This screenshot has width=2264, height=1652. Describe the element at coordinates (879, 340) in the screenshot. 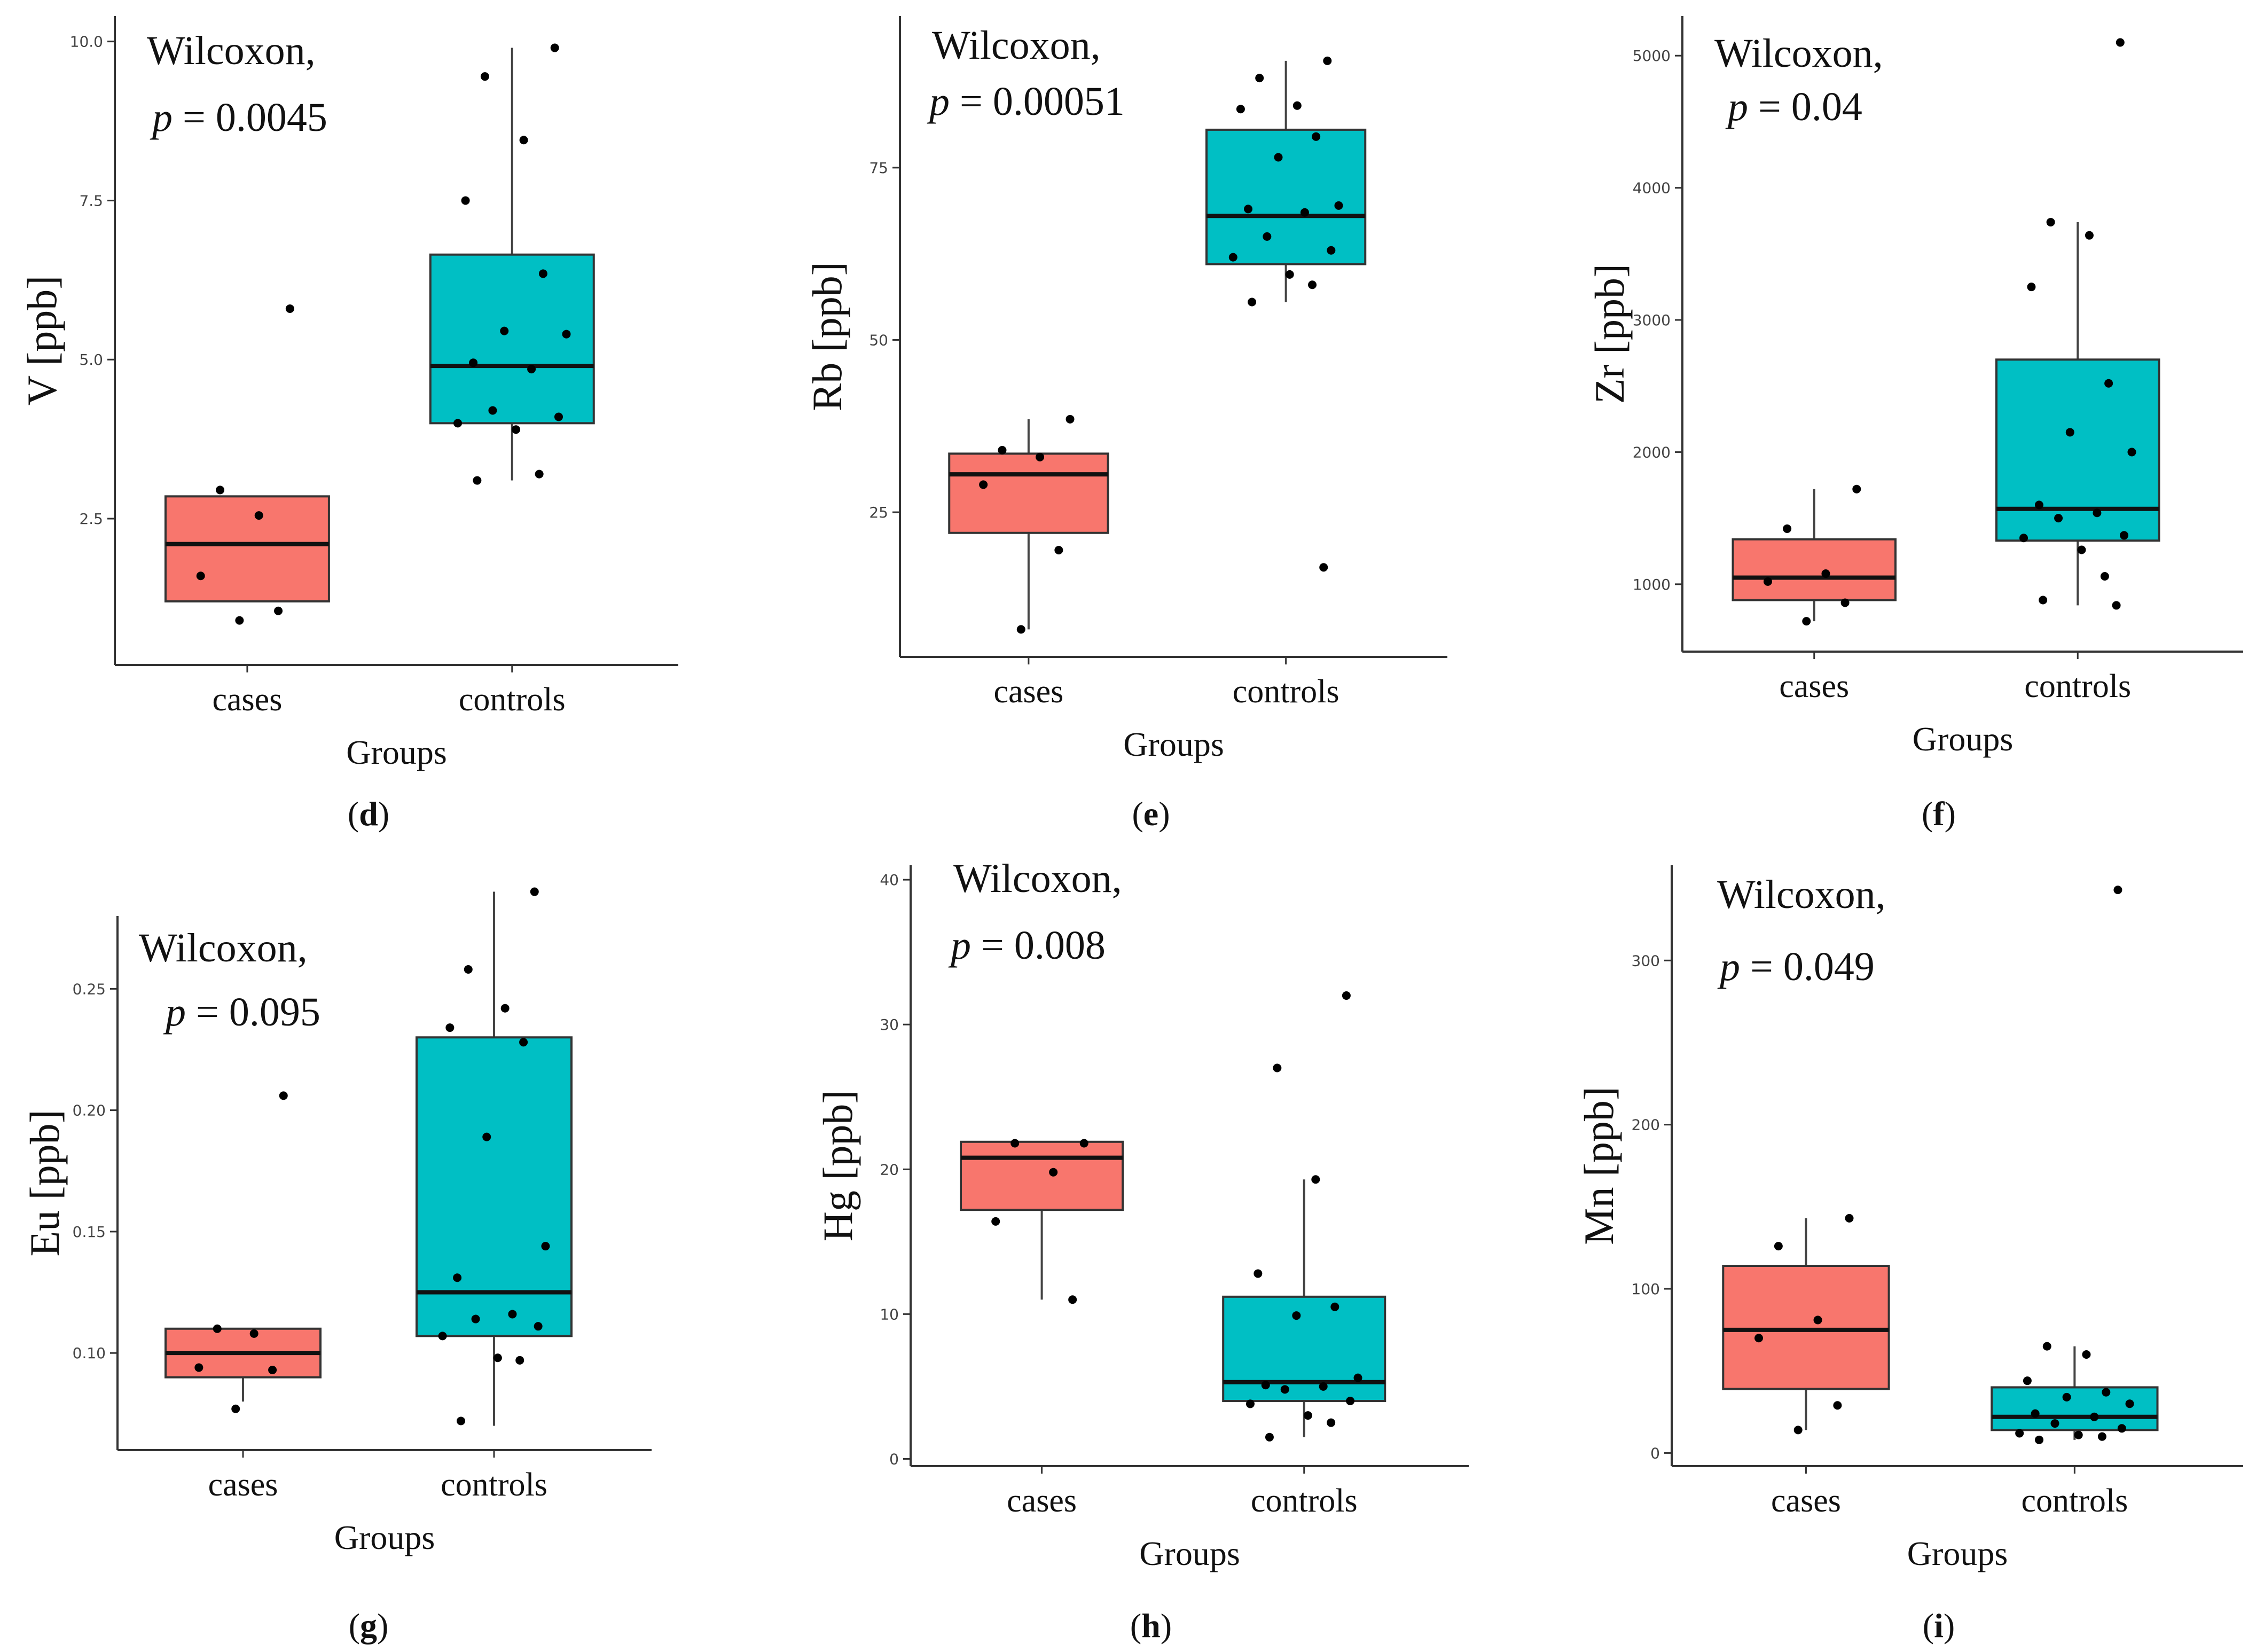

I see `y-tick-label: 50` at that location.